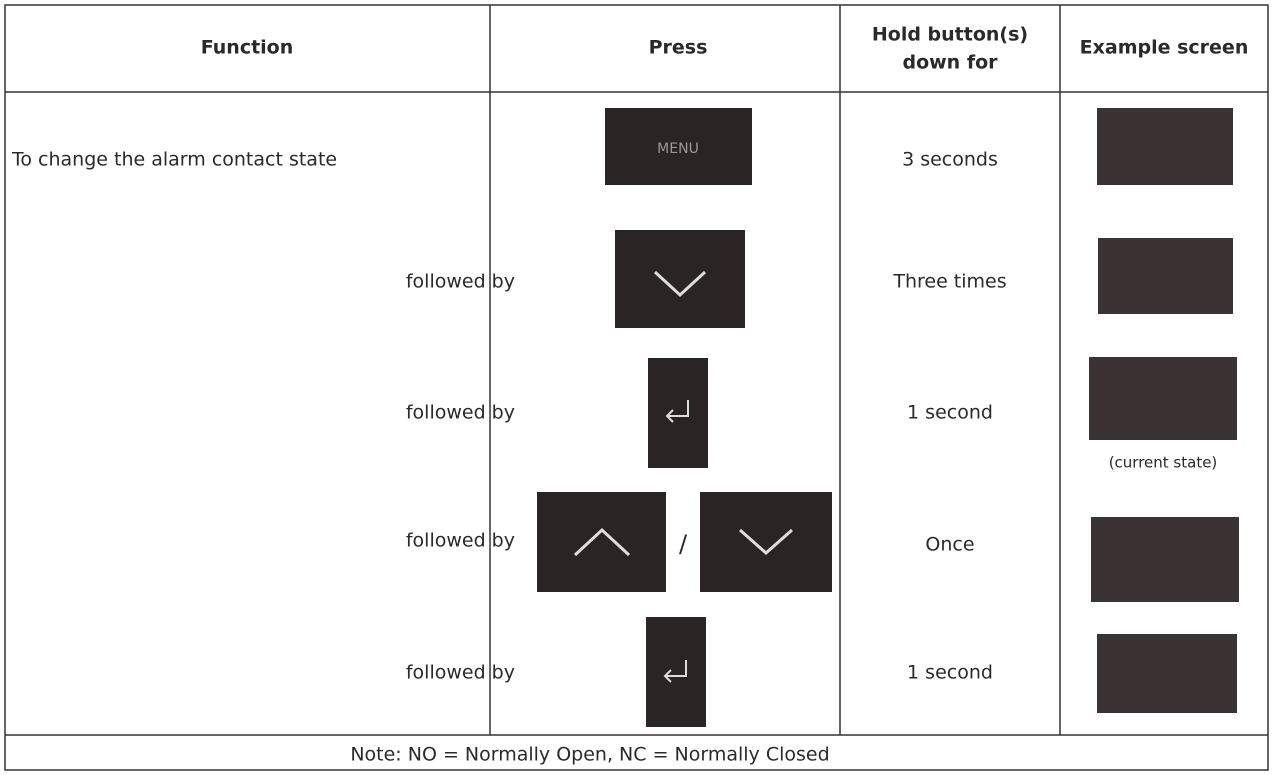 This screenshot has height=775, width=1273. What do you see at coordinates (174, 160) in the screenshot?
I see `function-text: To change the alarm contact state` at bounding box center [174, 160].